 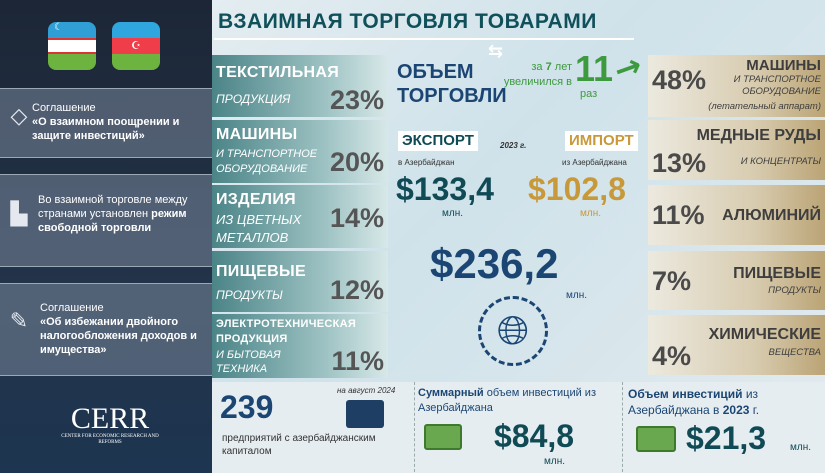 What do you see at coordinates (577, 295) in the screenshot?
I see `total-unit: млн.` at bounding box center [577, 295].